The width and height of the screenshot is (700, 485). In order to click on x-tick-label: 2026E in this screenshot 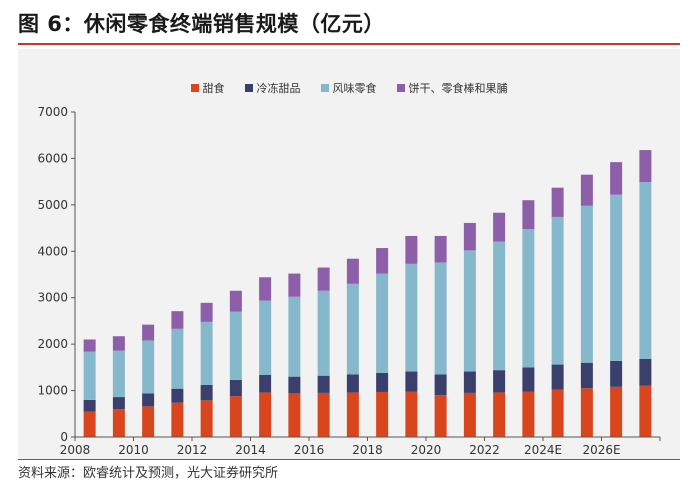, I will do `click(601, 450)`.